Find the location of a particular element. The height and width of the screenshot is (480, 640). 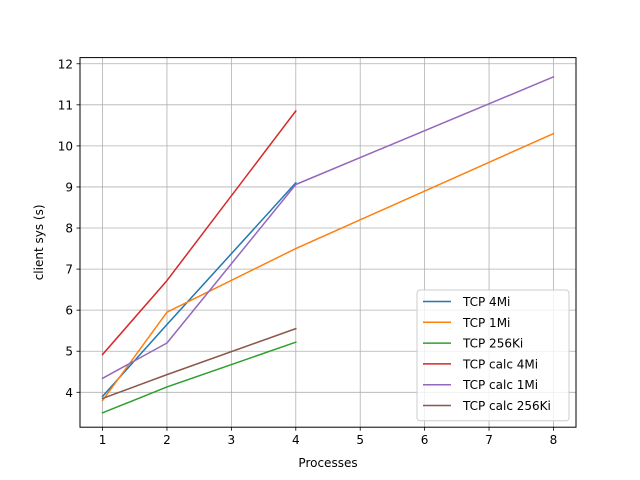

y-axis-label: client sys (s) is located at coordinates (39, 242).